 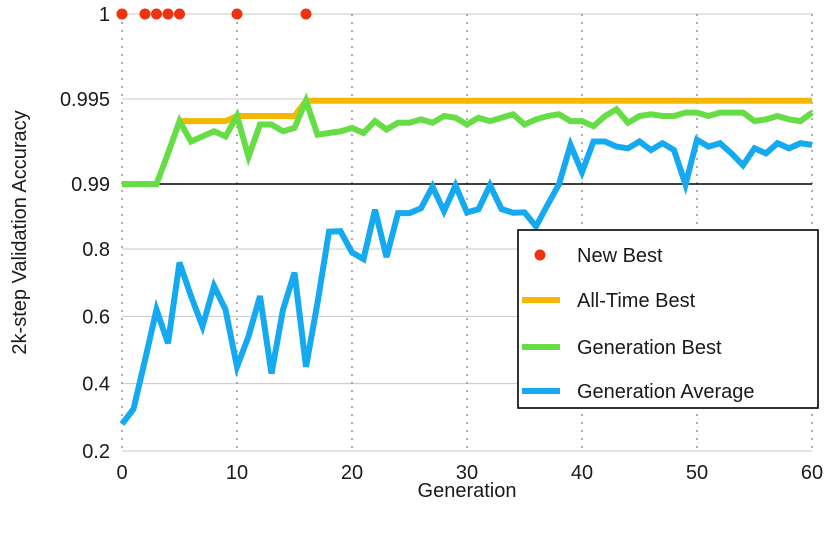 I want to click on y-axis-ticks: 0.2 0.4 0.6 0.8 0.99 0.995 1, so click(x=85, y=233).